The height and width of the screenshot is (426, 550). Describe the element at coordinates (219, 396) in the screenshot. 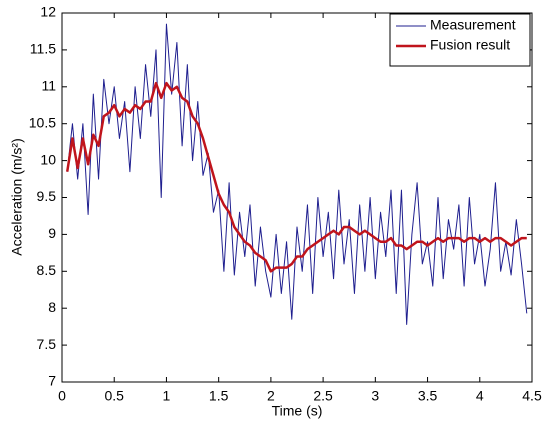

I see `x-tick-label: 1.5` at that location.